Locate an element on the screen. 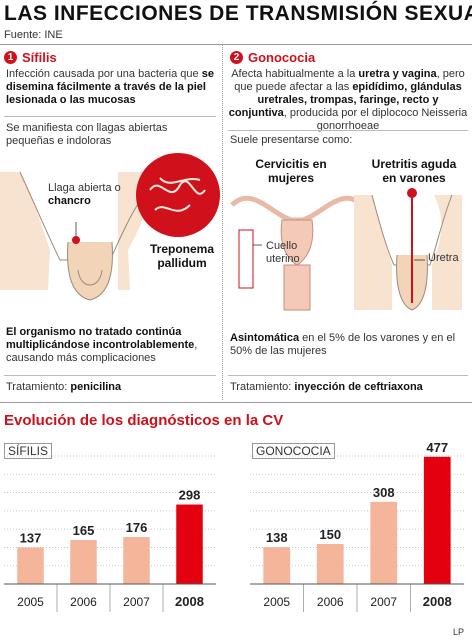  chart-label-sifilis: SÍFILIS is located at coordinates (28, 451).